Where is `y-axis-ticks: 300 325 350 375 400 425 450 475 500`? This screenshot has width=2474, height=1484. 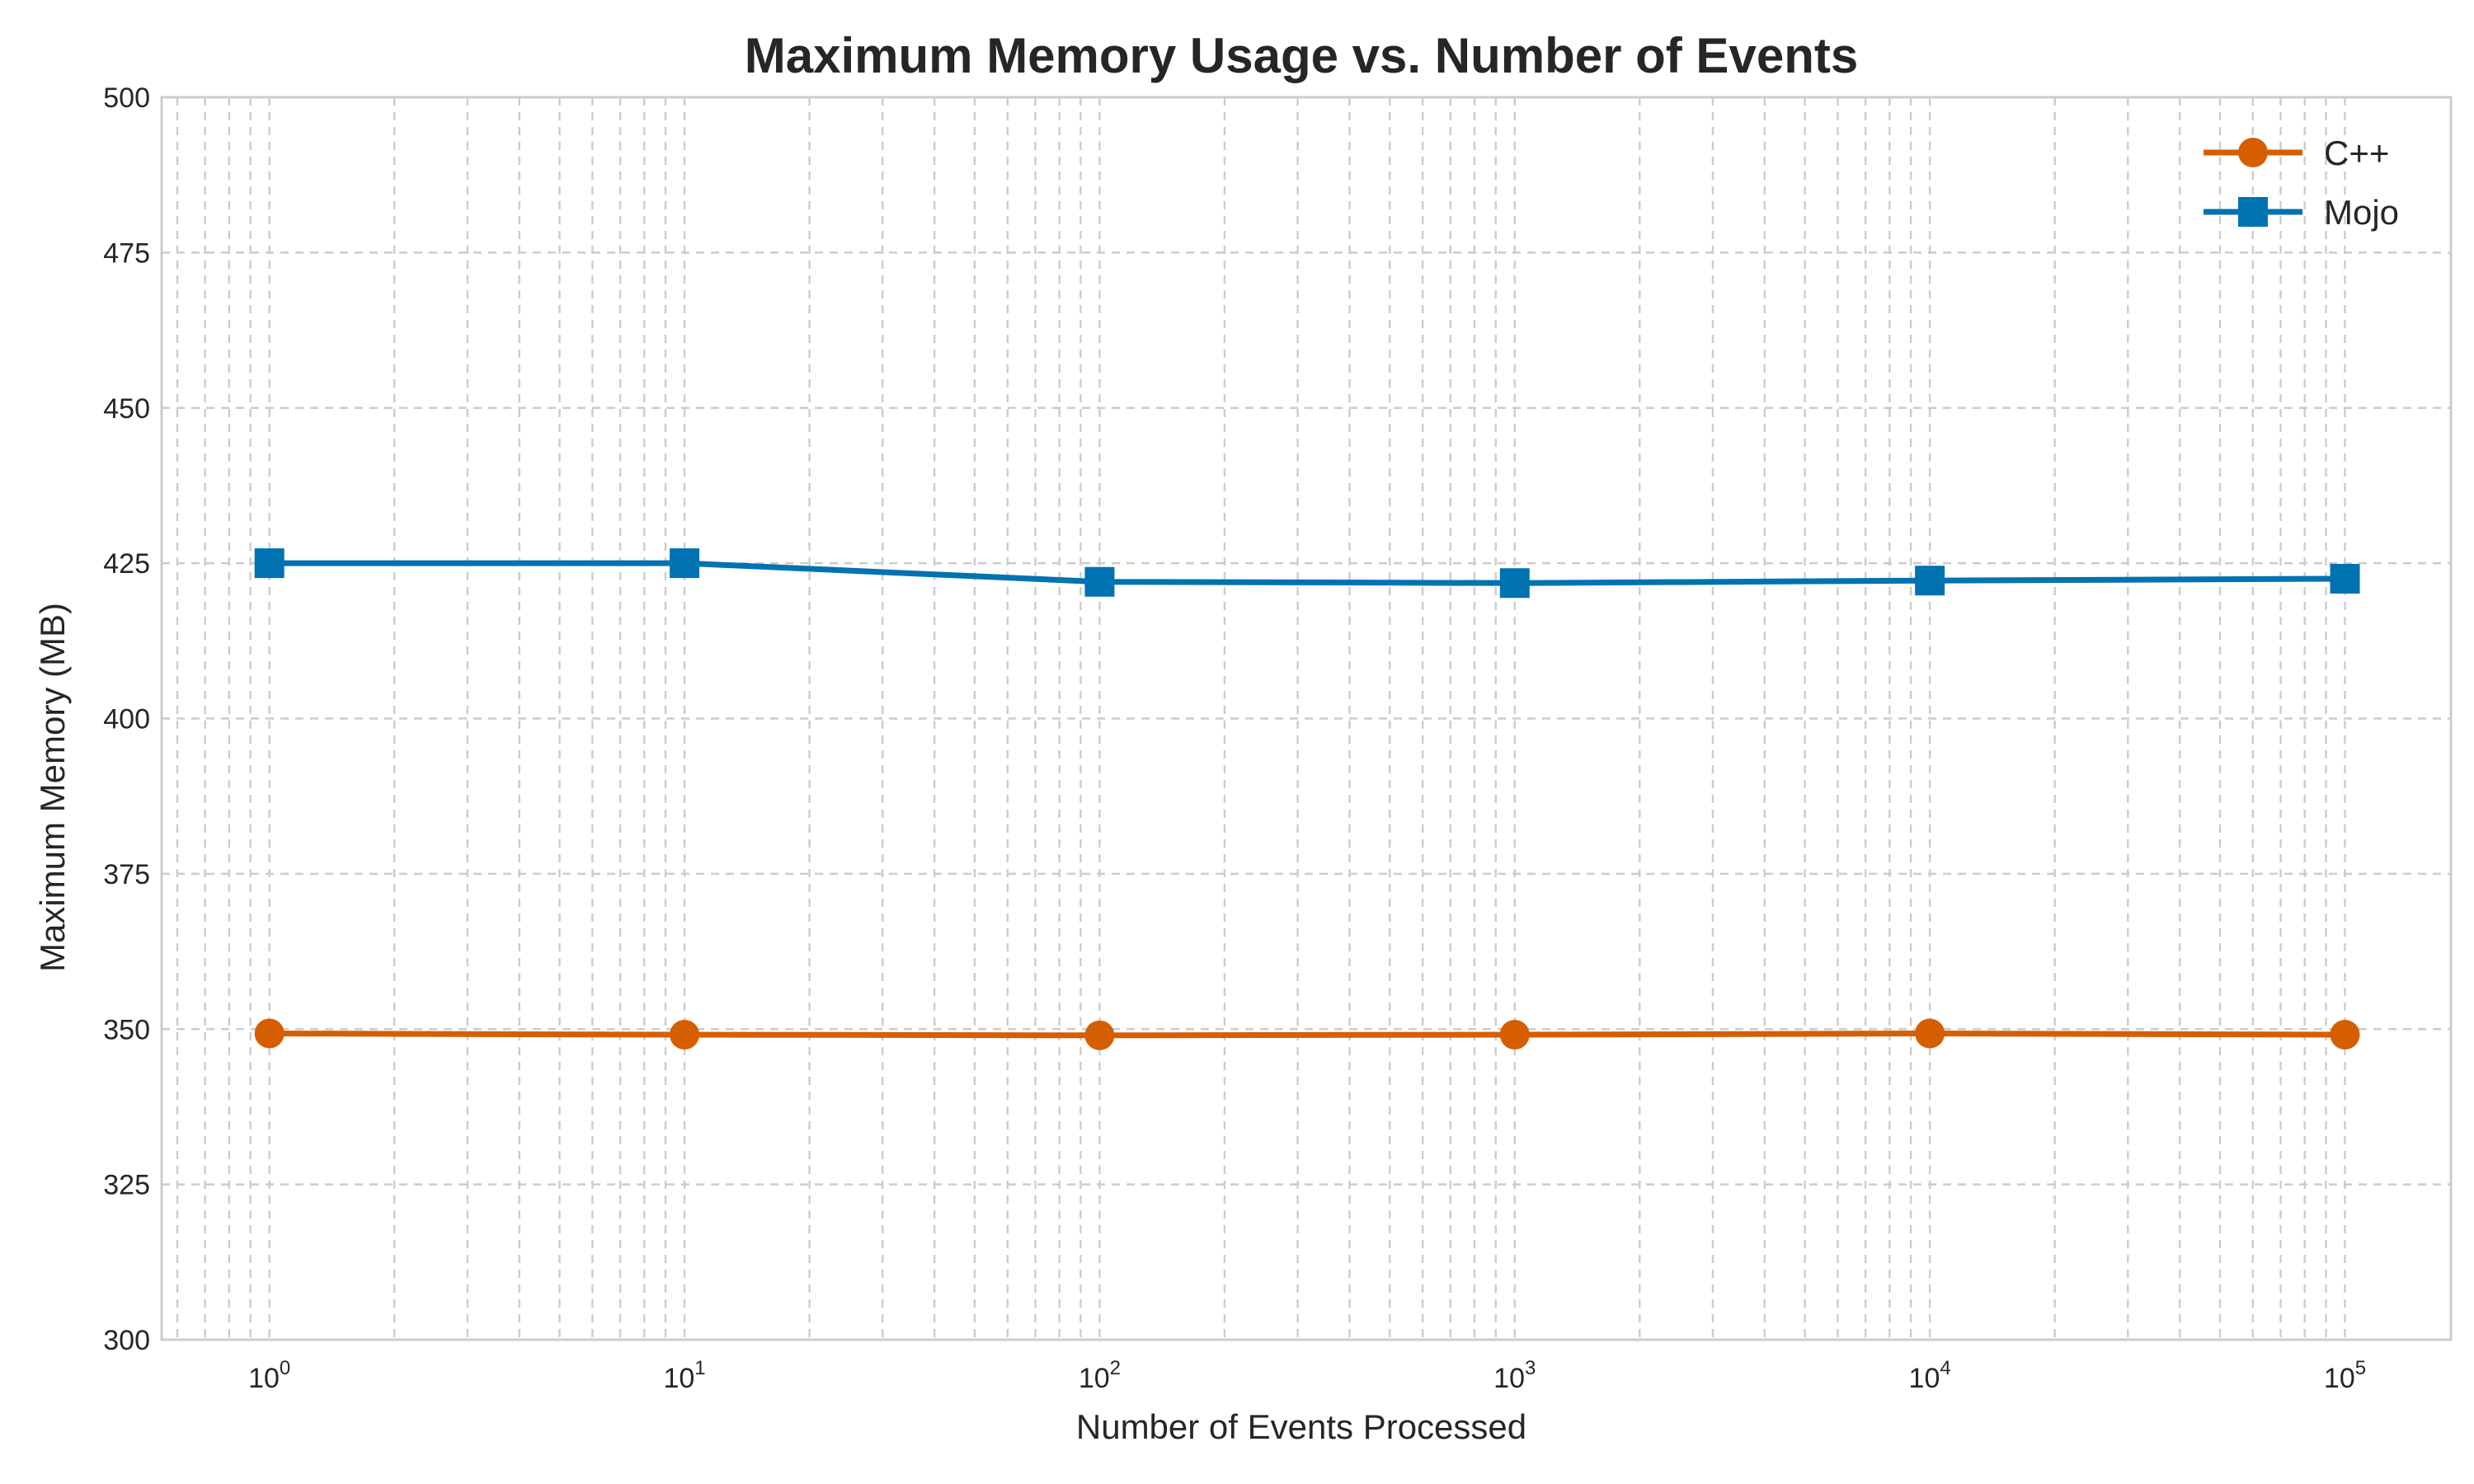 y-axis-ticks: 300 325 350 375 400 425 450 475 500 is located at coordinates (126, 719).